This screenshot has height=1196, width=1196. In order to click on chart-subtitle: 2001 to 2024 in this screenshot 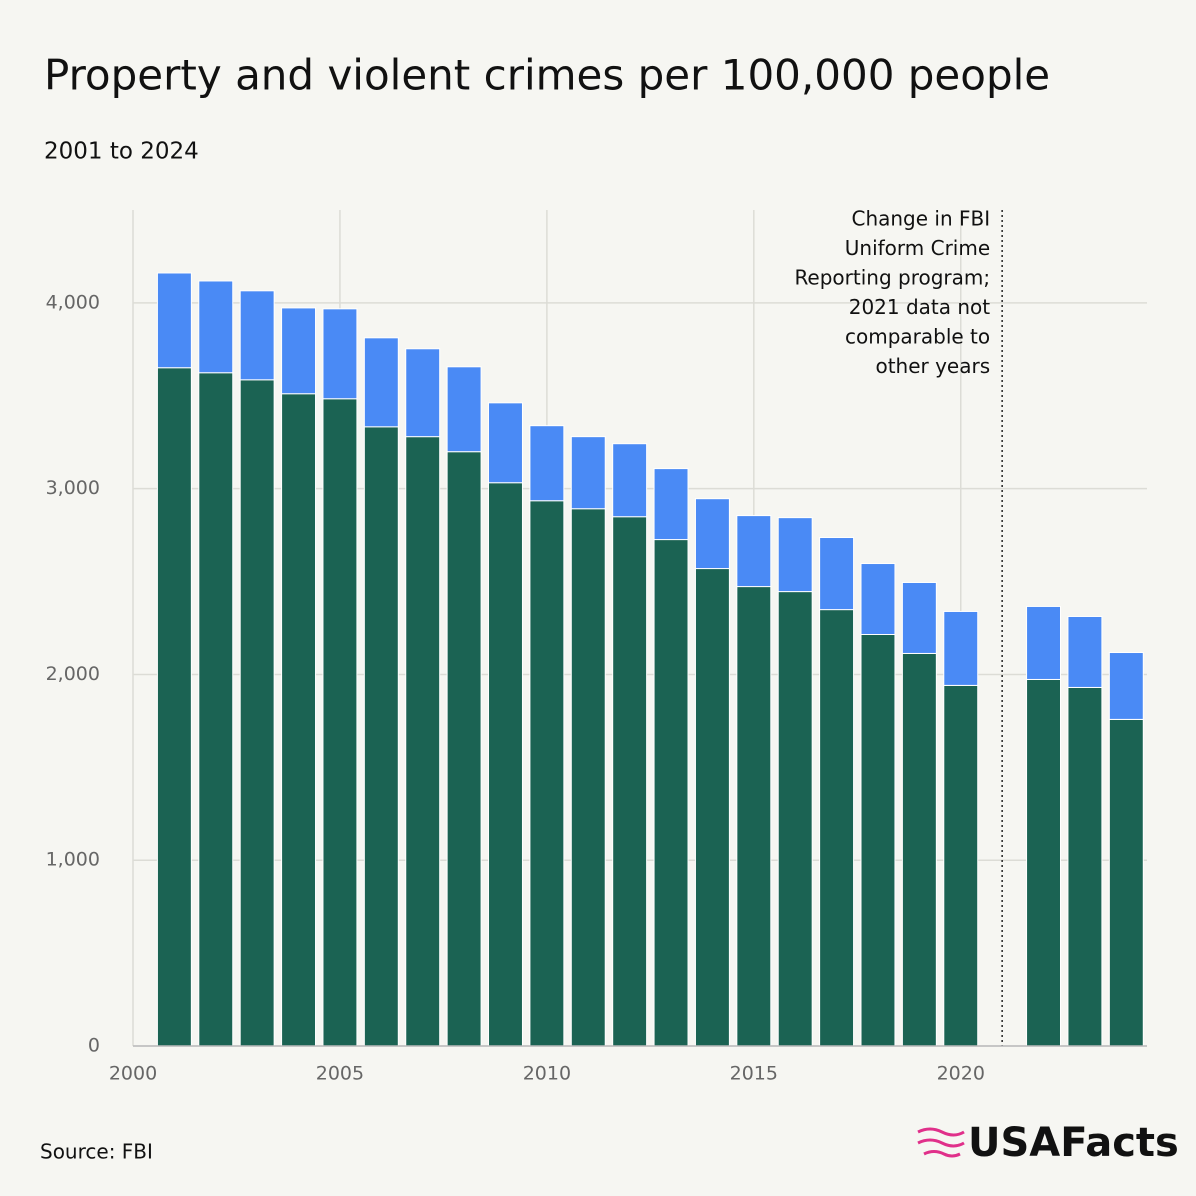, I will do `click(121, 152)`.